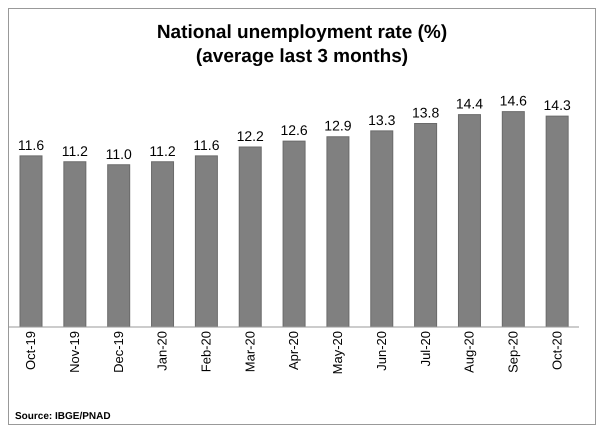  What do you see at coordinates (382, 120) in the screenshot?
I see `data-label: 13.3` at bounding box center [382, 120].